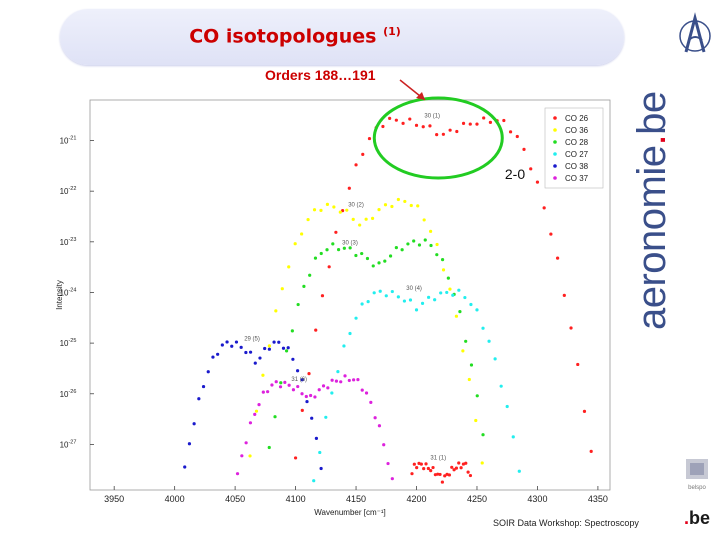  I want to click on y-tick-label: 10-25, so click(68, 343).